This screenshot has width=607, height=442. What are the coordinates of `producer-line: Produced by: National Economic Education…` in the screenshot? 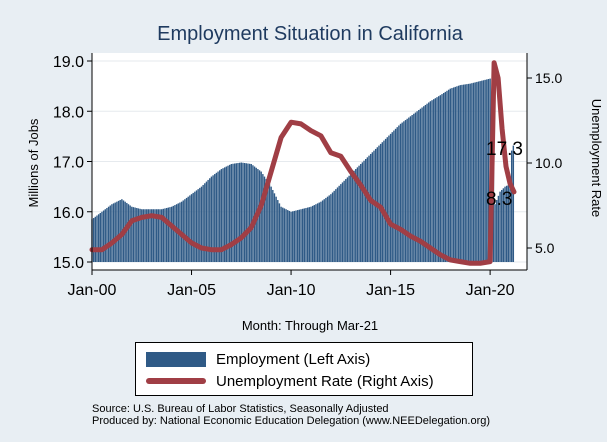 It's located at (291, 421).